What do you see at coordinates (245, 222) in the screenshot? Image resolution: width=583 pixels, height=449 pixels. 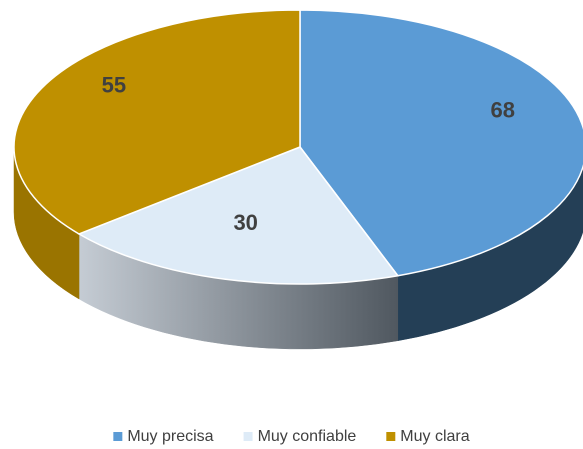 I see `data-label: 30` at bounding box center [245, 222].